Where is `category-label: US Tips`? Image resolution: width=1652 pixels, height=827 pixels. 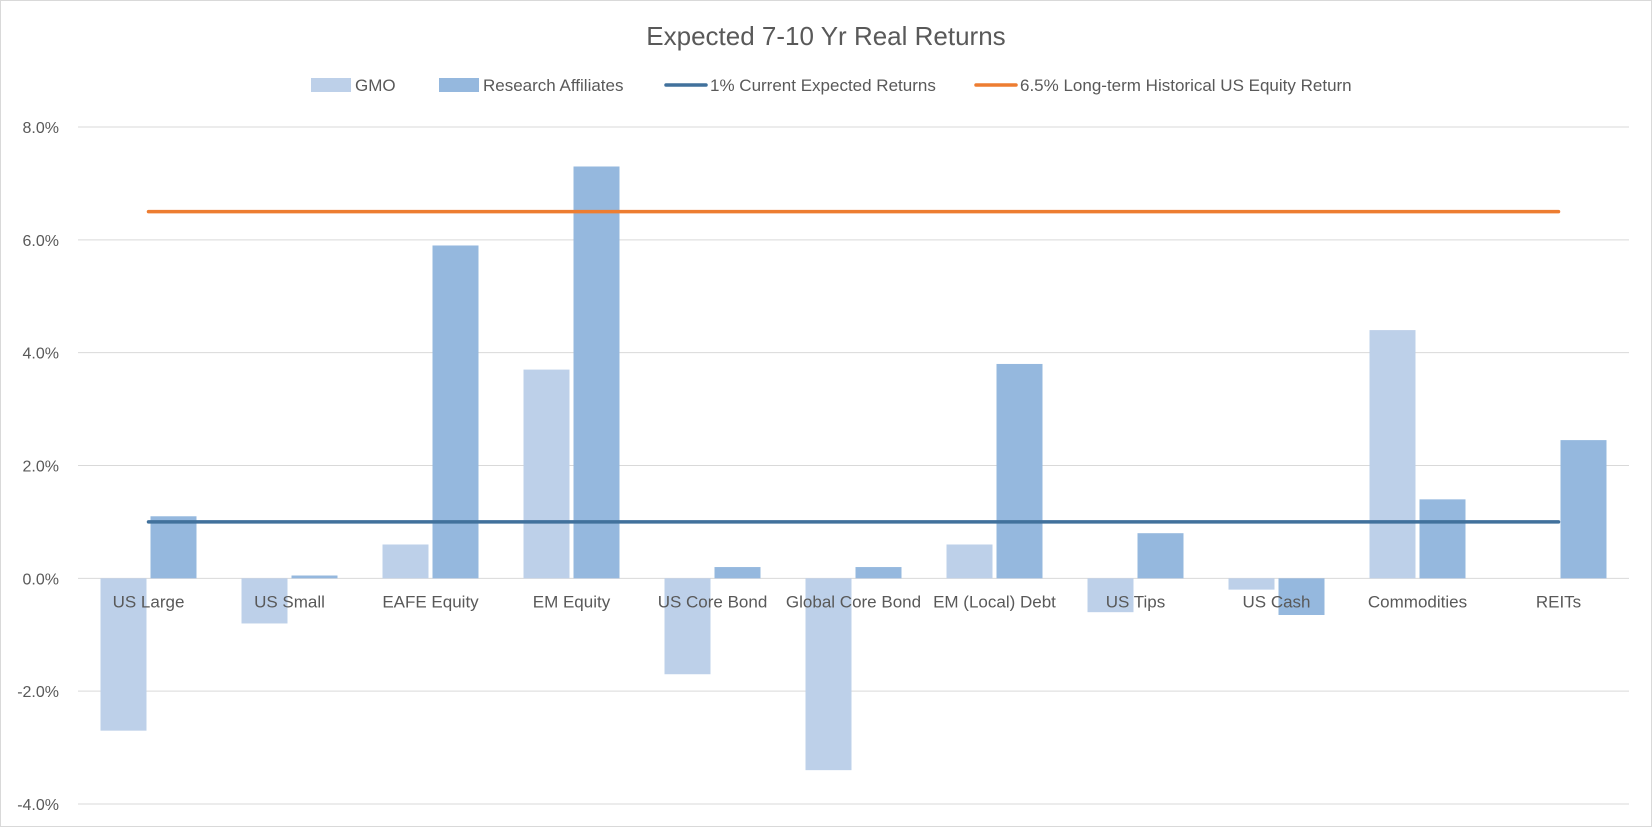 category-label: US Tips is located at coordinates (1136, 601).